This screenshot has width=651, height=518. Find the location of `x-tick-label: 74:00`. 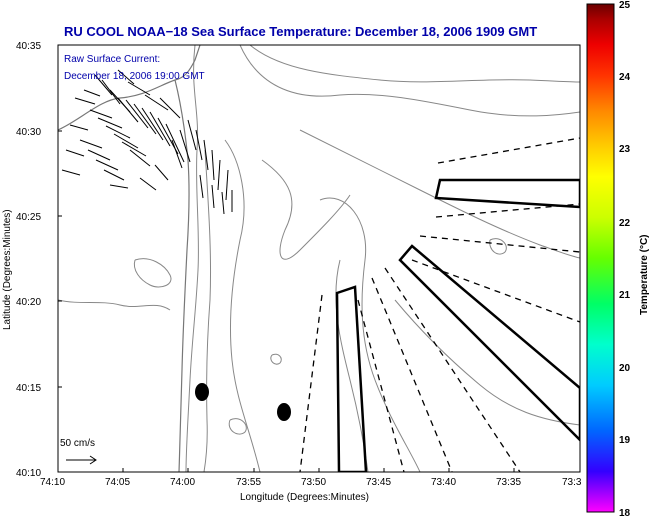

x-tick-label: 74:00 is located at coordinates (182, 482).